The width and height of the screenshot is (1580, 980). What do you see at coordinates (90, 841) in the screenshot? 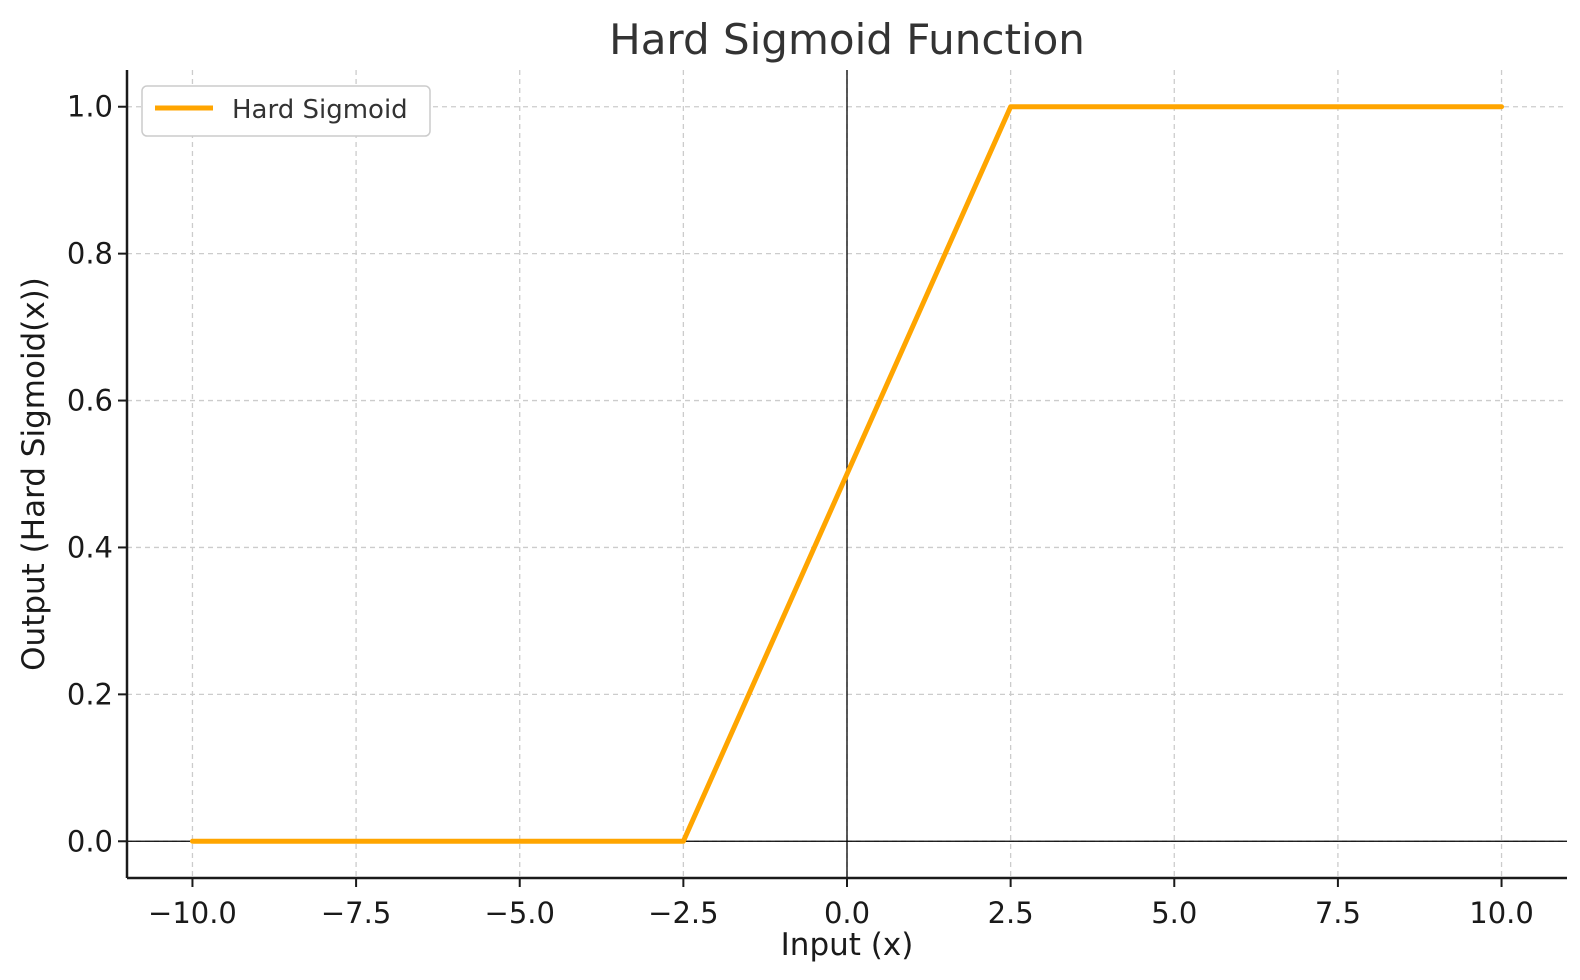
I see `y-tick-label: 0.0` at bounding box center [90, 841].